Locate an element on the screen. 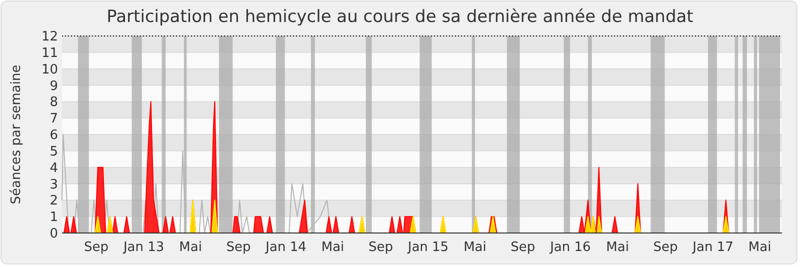  chart-title: Participation en hemicycle au cours de sa dernière année de mandat is located at coordinates (400, 17).